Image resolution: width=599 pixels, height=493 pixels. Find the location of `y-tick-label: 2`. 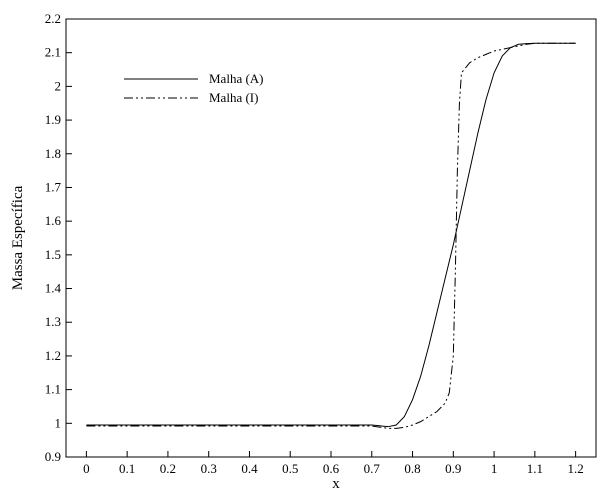

y-tick-label: 2 is located at coordinates (58, 85).